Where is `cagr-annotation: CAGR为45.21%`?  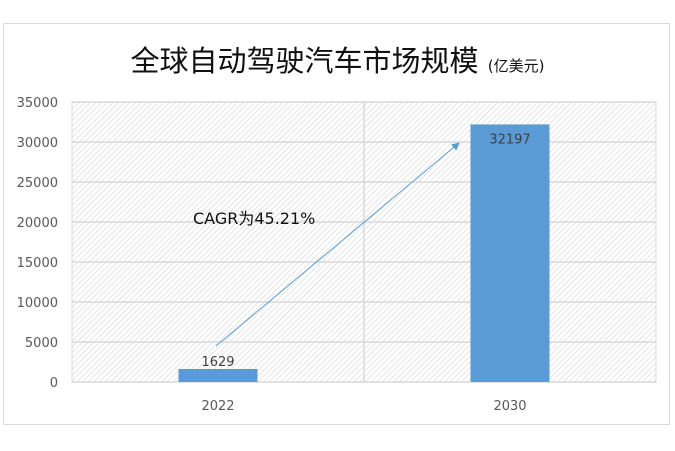
cagr-annotation: CAGR为45.21% is located at coordinates (254, 218).